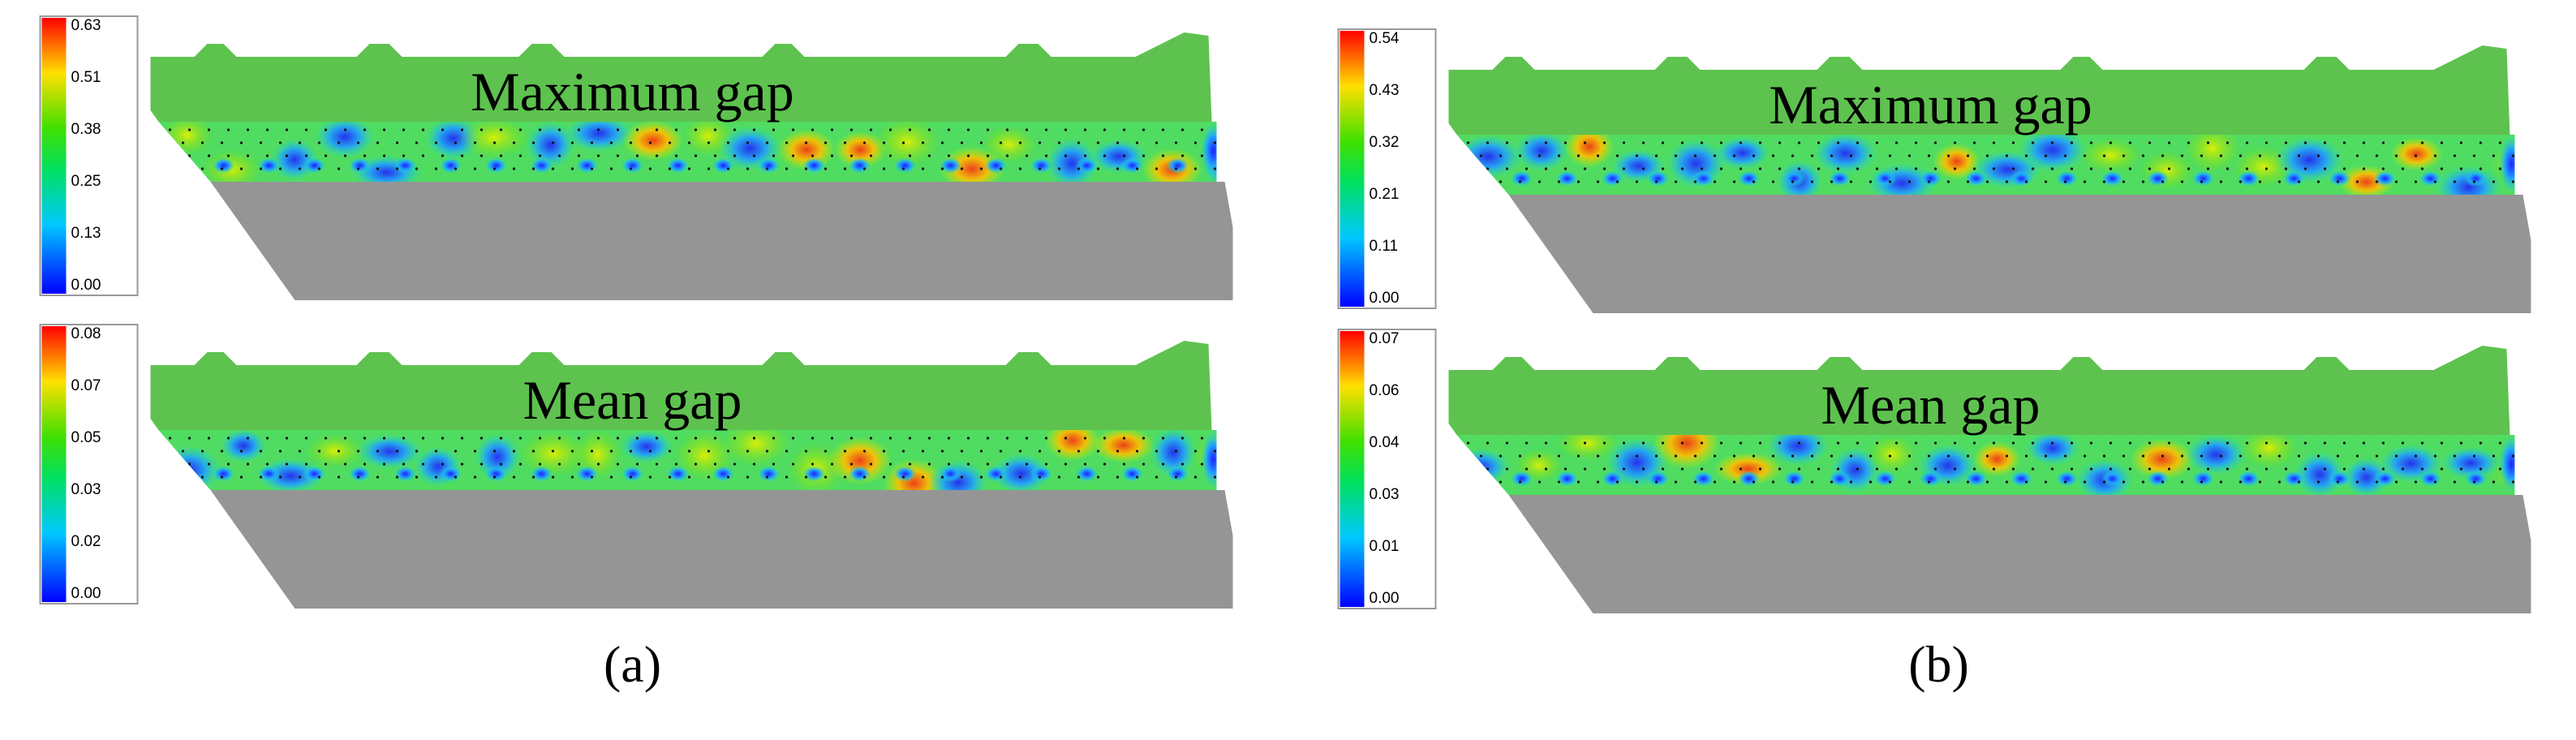 This screenshot has width=2576, height=740. What do you see at coordinates (721, 241) in the screenshot?
I see `body` at bounding box center [721, 241].